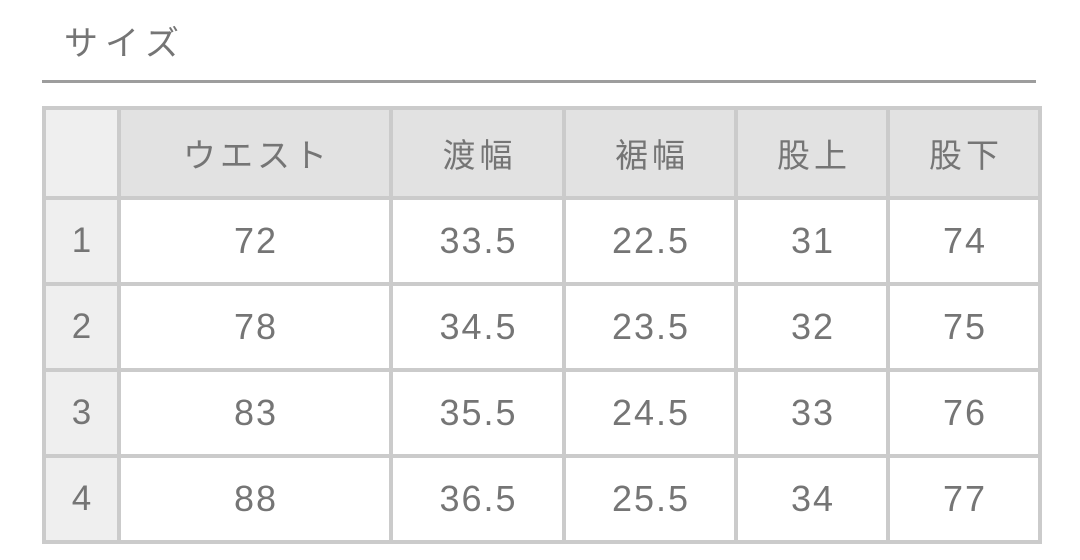 Image resolution: width=1080 pixels, height=560 pixels. I want to click on table-cell-thigh-width: 33.5, so click(477, 241).